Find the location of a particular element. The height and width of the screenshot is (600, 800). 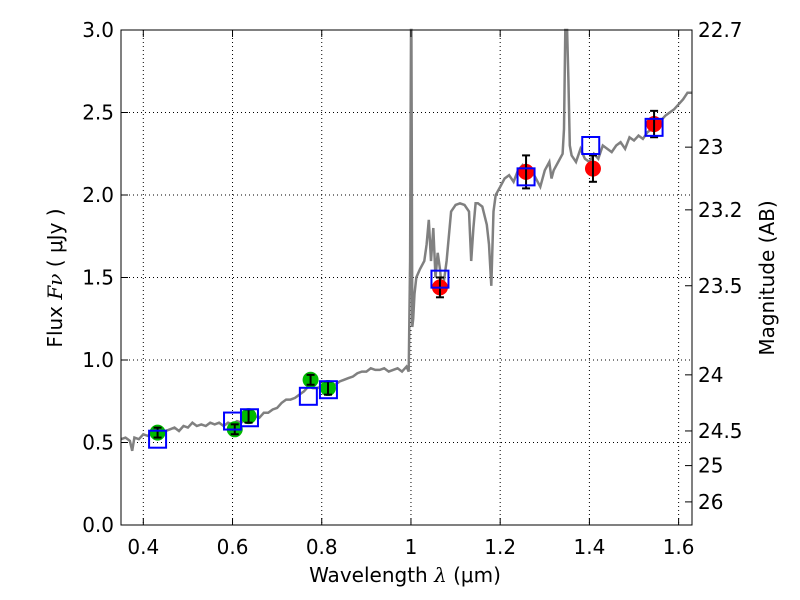

x-tick-label: 0.6 is located at coordinates (233, 547).